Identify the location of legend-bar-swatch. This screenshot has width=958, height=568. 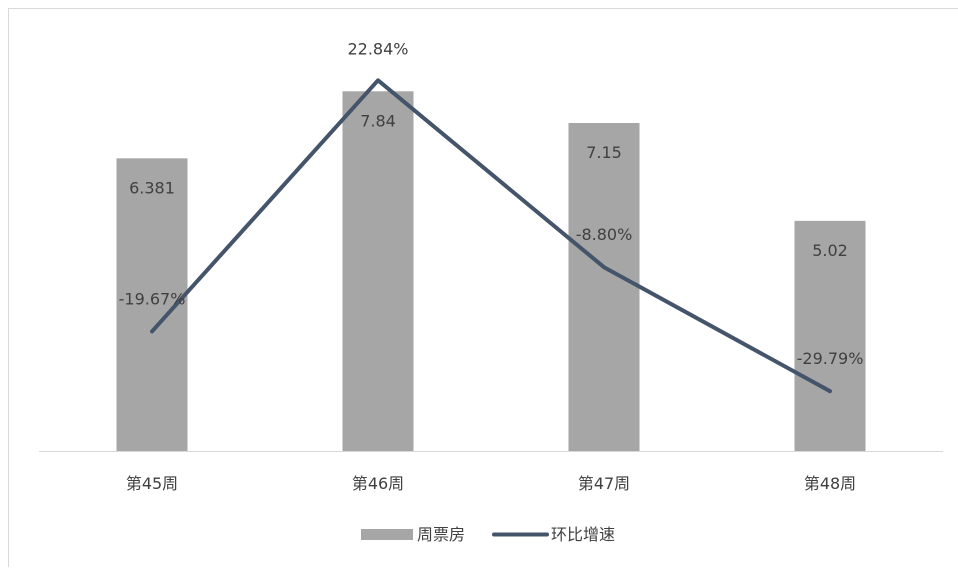
(387, 534).